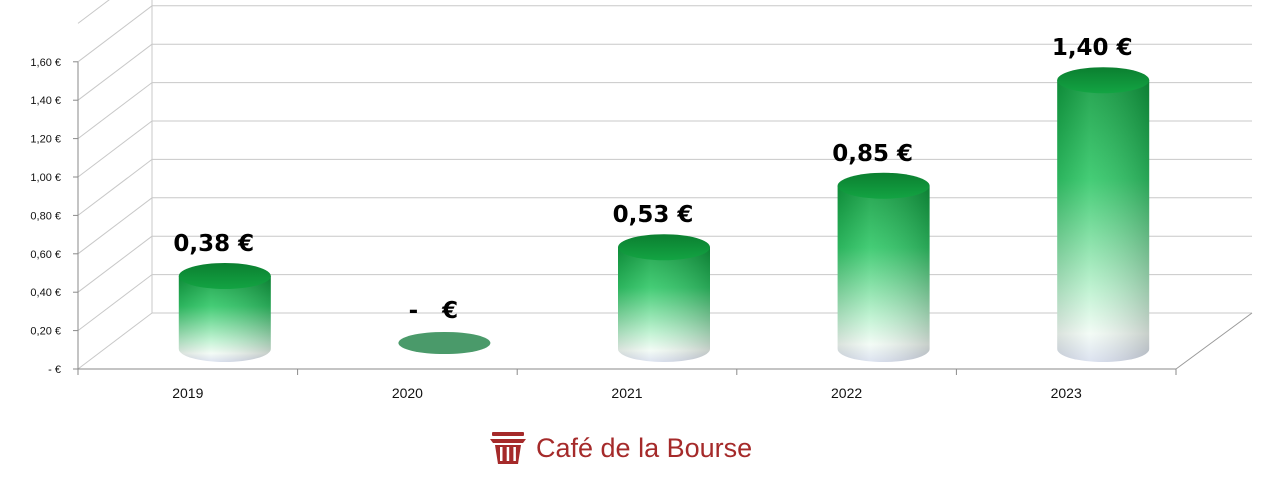 The width and height of the screenshot is (1280, 484). What do you see at coordinates (644, 447) in the screenshot?
I see `brand-name: Café de la Bourse` at bounding box center [644, 447].